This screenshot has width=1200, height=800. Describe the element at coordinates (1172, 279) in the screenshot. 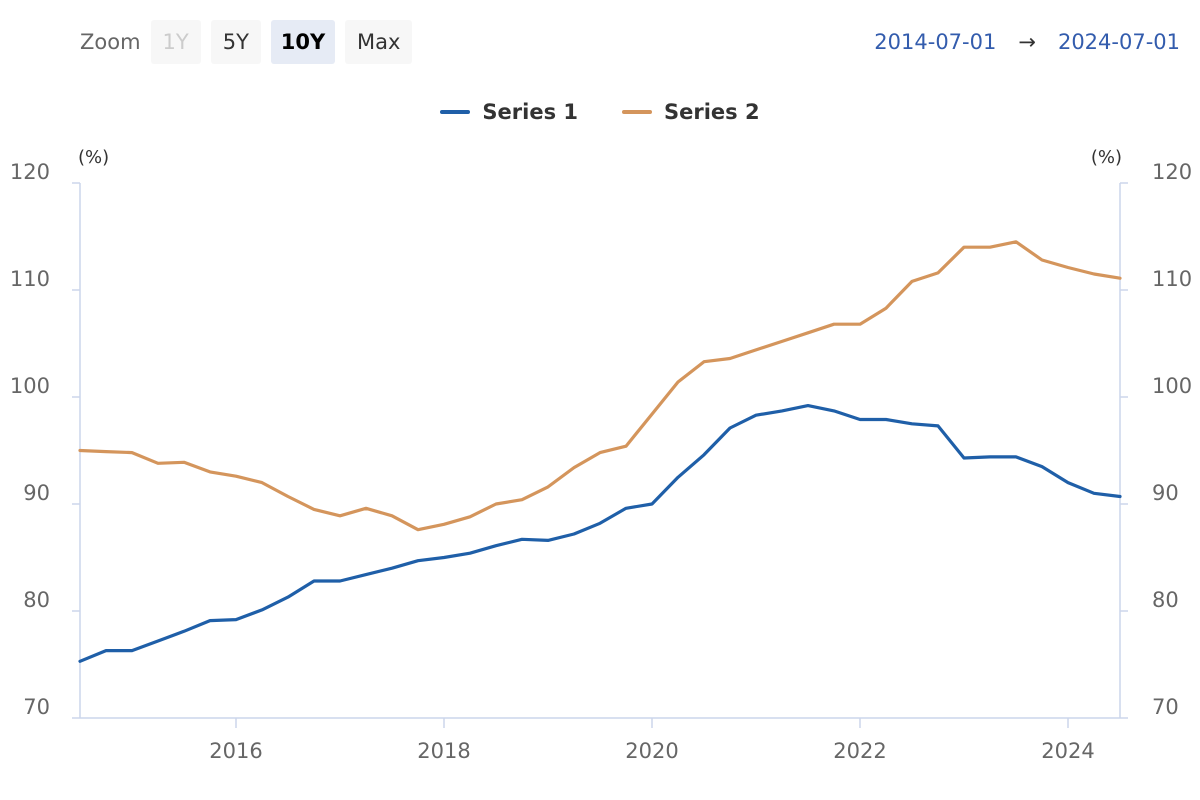

I see `y-tick-label-right: 110` at that location.